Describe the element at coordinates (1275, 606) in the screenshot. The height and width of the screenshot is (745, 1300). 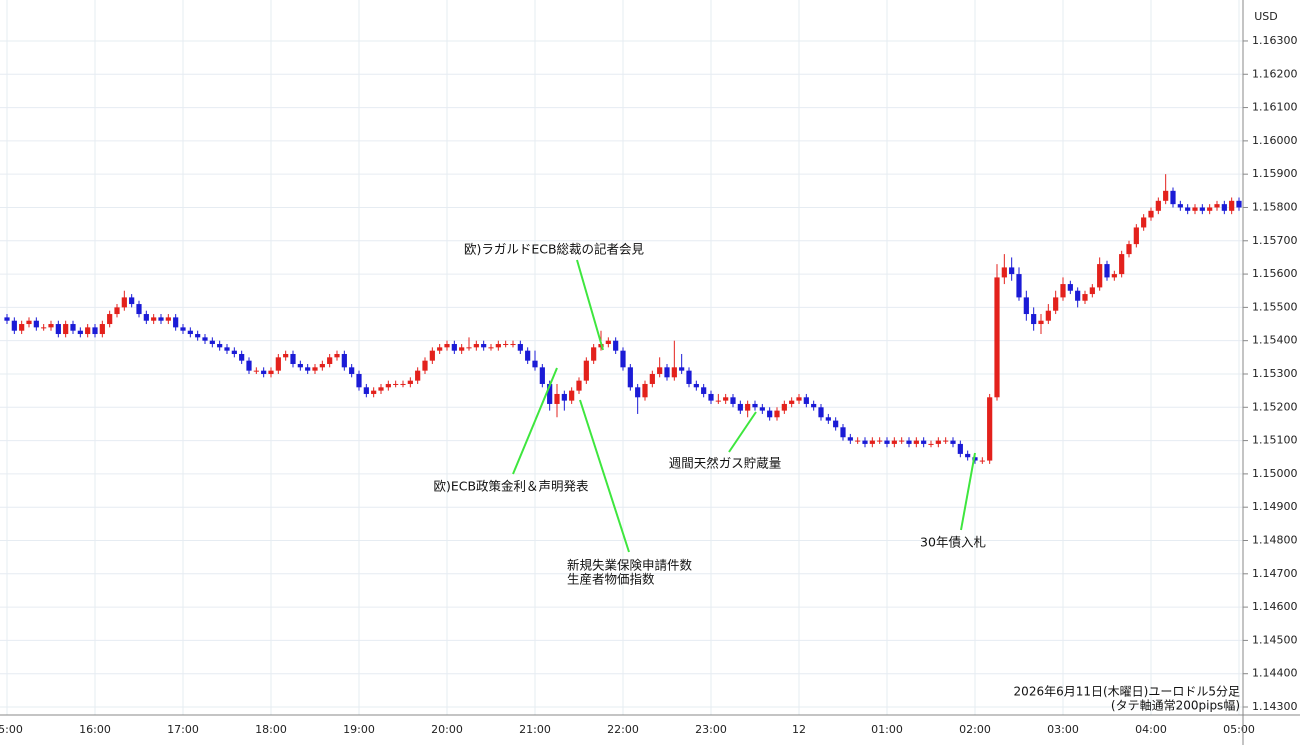
I see `y-tick-label: 1.14600` at that location.